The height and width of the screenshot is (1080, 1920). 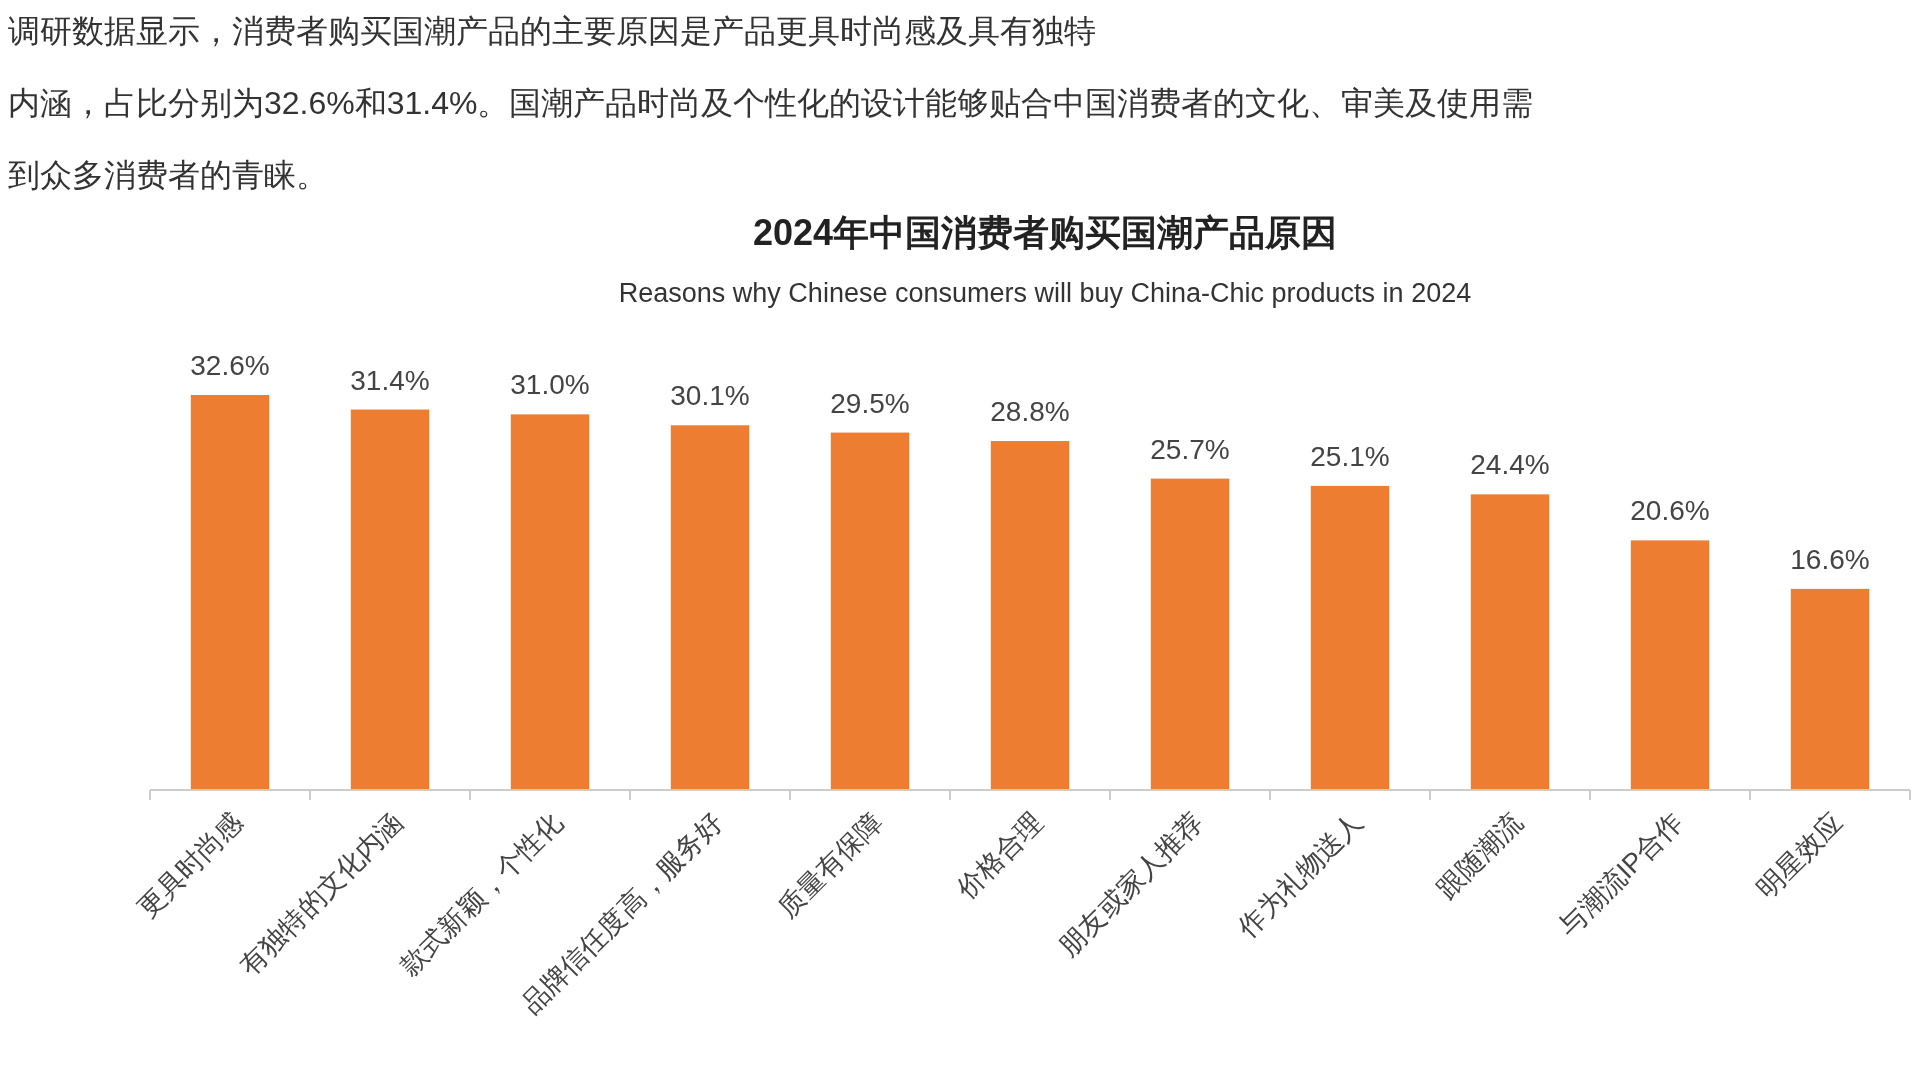 What do you see at coordinates (190, 865) in the screenshot?
I see `x-tick-label: 更具时尚感` at bounding box center [190, 865].